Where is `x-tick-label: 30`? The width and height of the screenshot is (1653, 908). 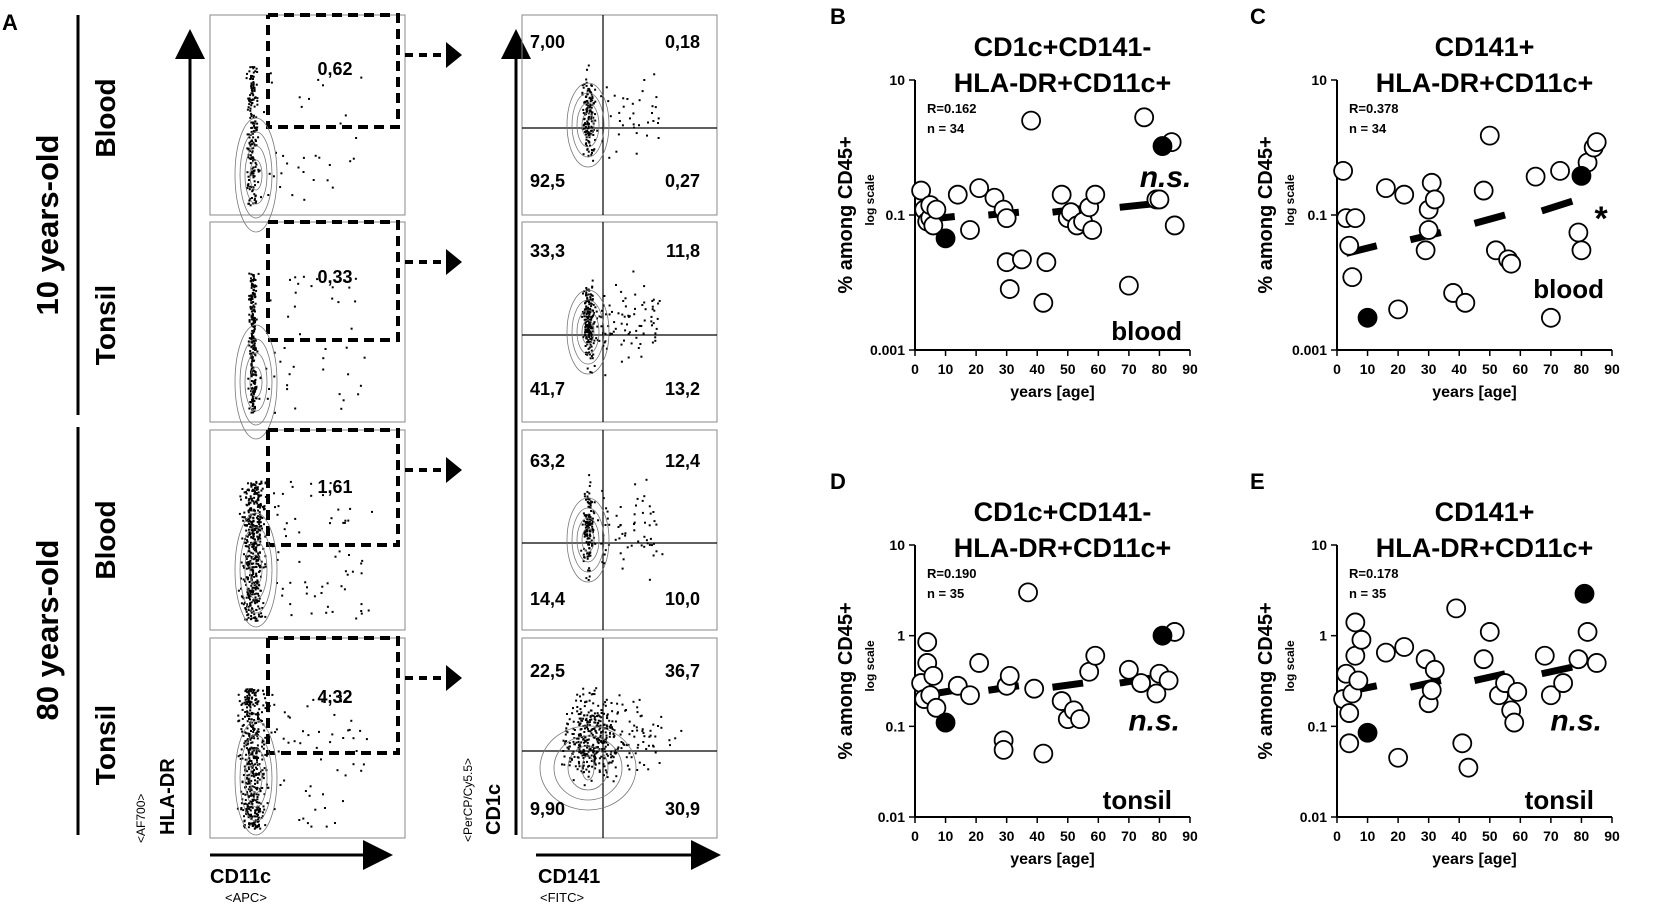
x-tick-label: 30 is located at coordinates (1007, 369).